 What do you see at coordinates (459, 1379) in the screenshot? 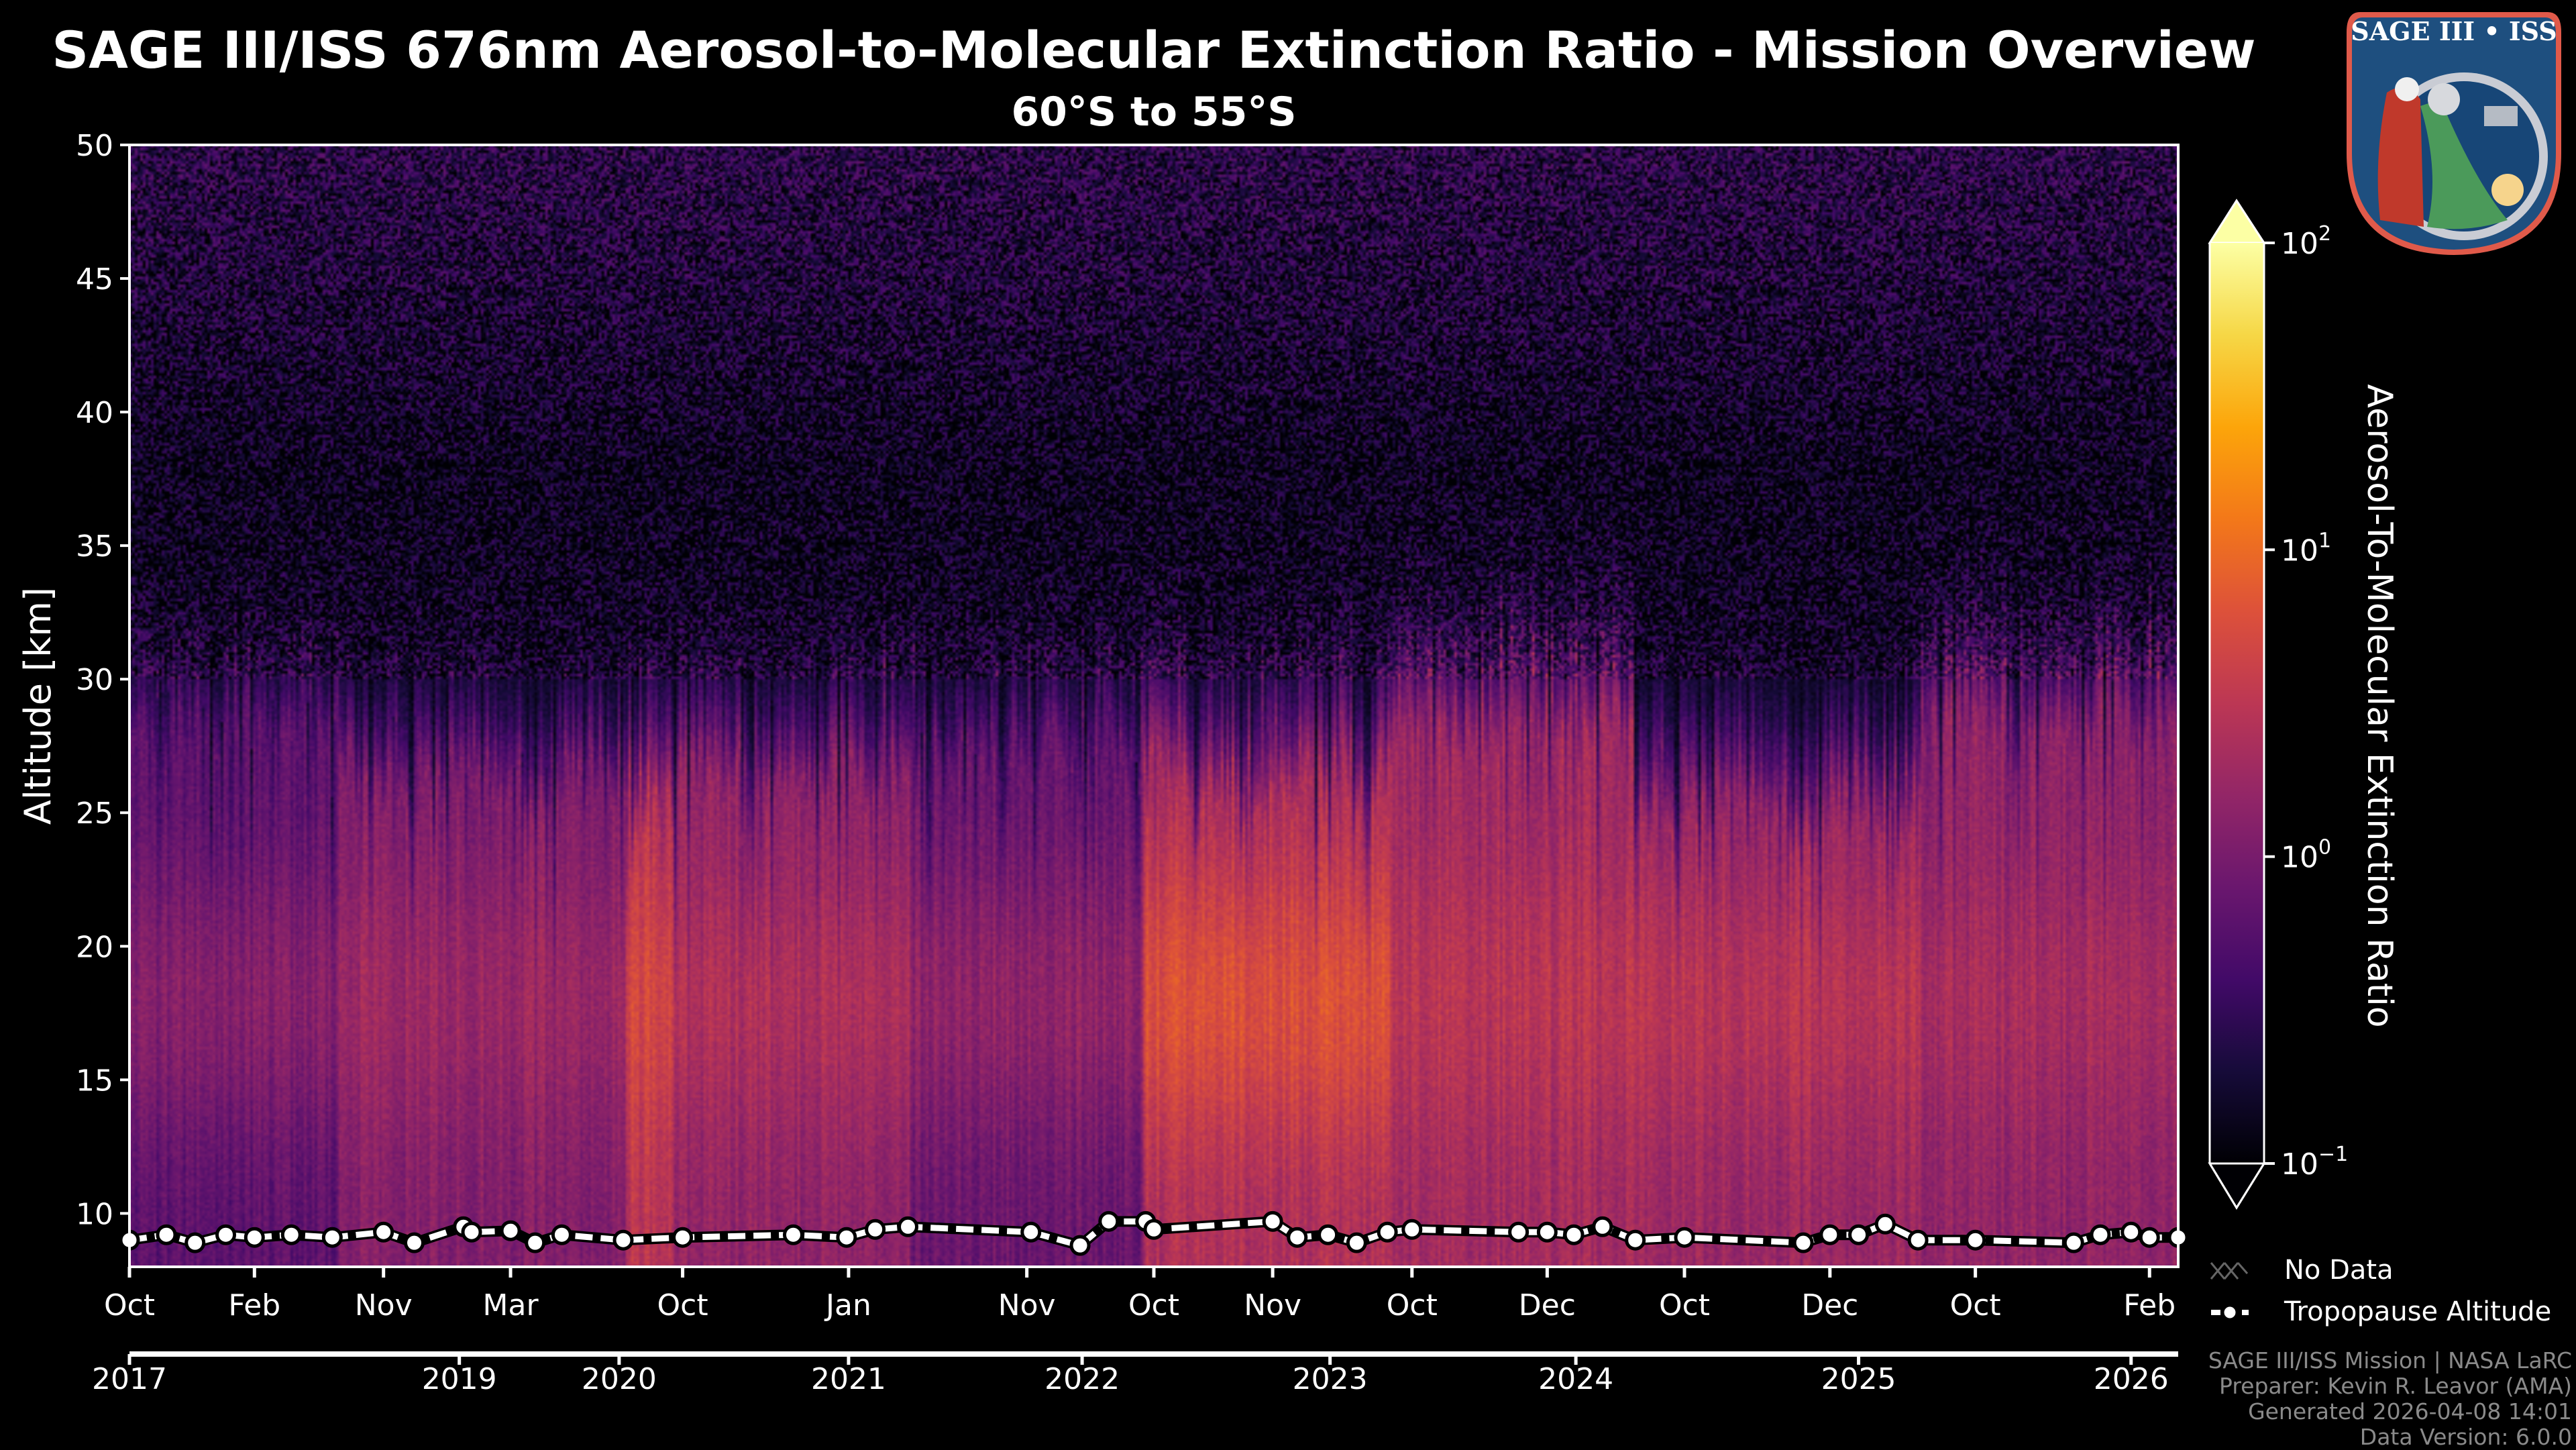
I see `x-year-label: 2019` at bounding box center [459, 1379].